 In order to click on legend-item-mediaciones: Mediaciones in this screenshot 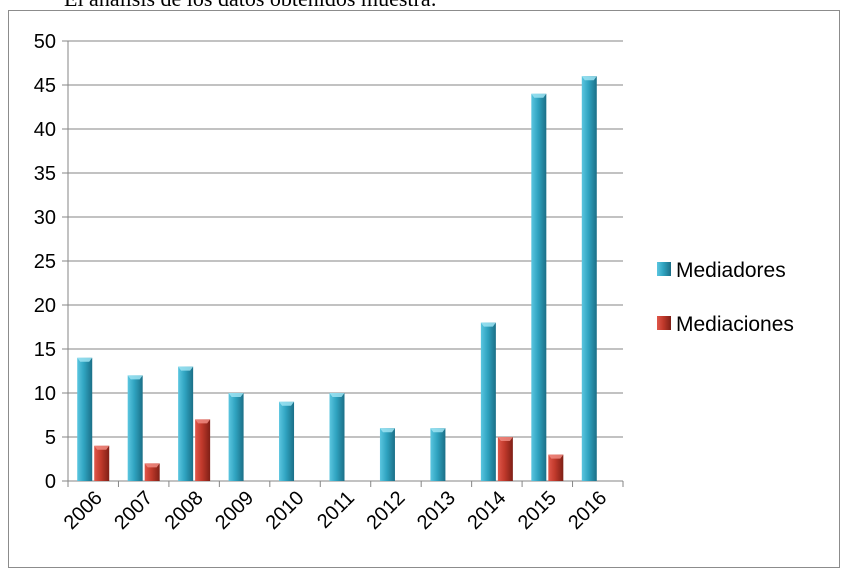, I will do `click(725, 324)`.